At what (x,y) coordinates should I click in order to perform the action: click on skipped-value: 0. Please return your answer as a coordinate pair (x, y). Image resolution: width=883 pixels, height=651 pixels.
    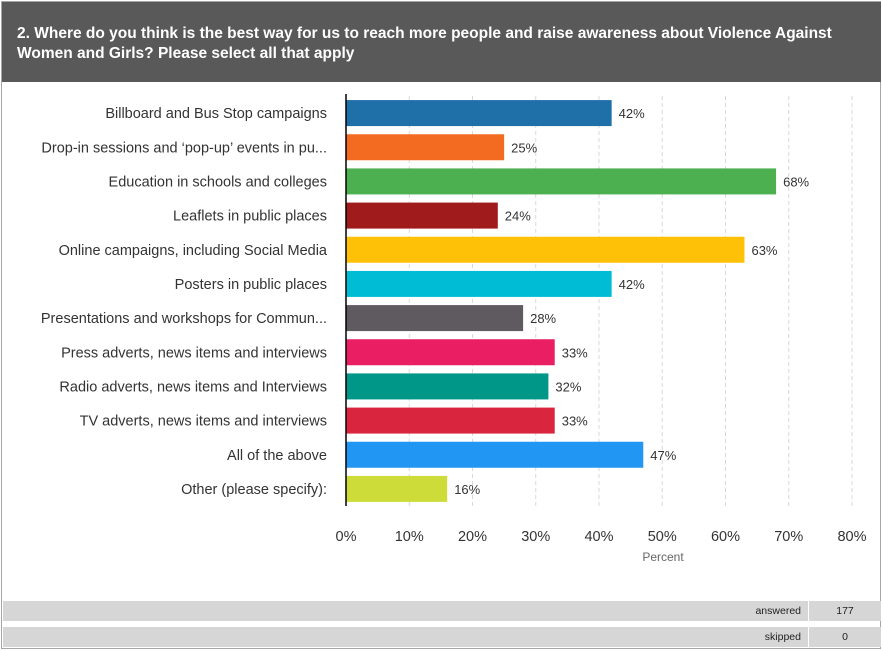
    Looking at the image, I should click on (845, 637).